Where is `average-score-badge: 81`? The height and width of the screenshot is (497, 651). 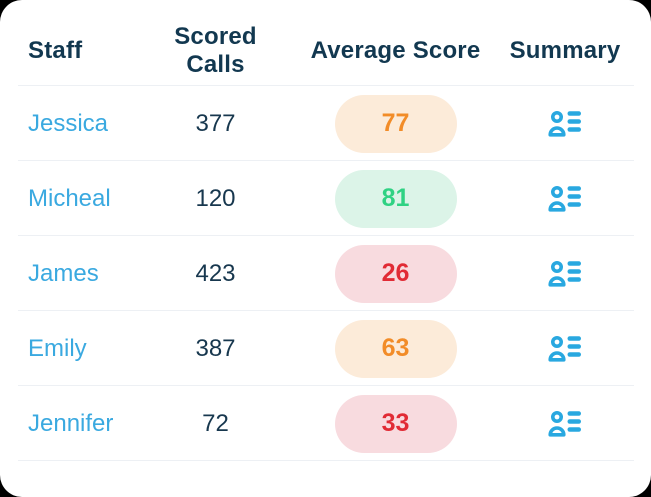 average-score-badge: 81 is located at coordinates (395, 198).